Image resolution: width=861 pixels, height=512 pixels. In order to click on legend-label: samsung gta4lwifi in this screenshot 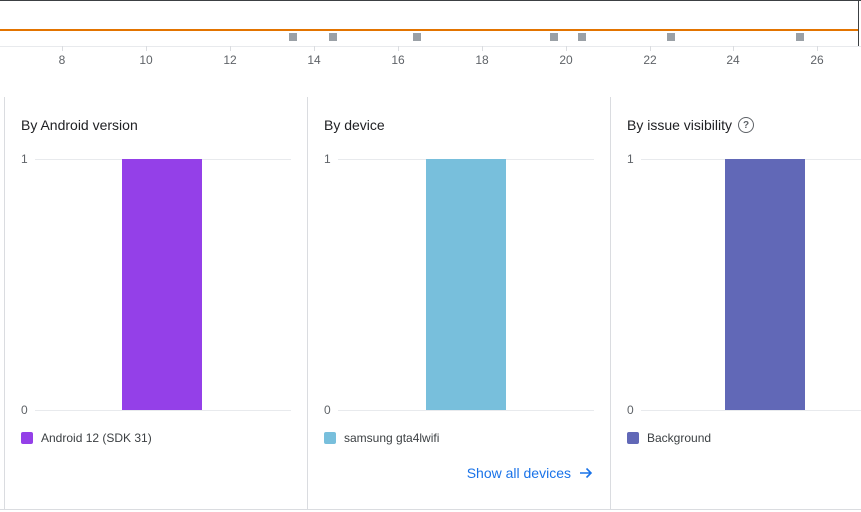, I will do `click(392, 438)`.